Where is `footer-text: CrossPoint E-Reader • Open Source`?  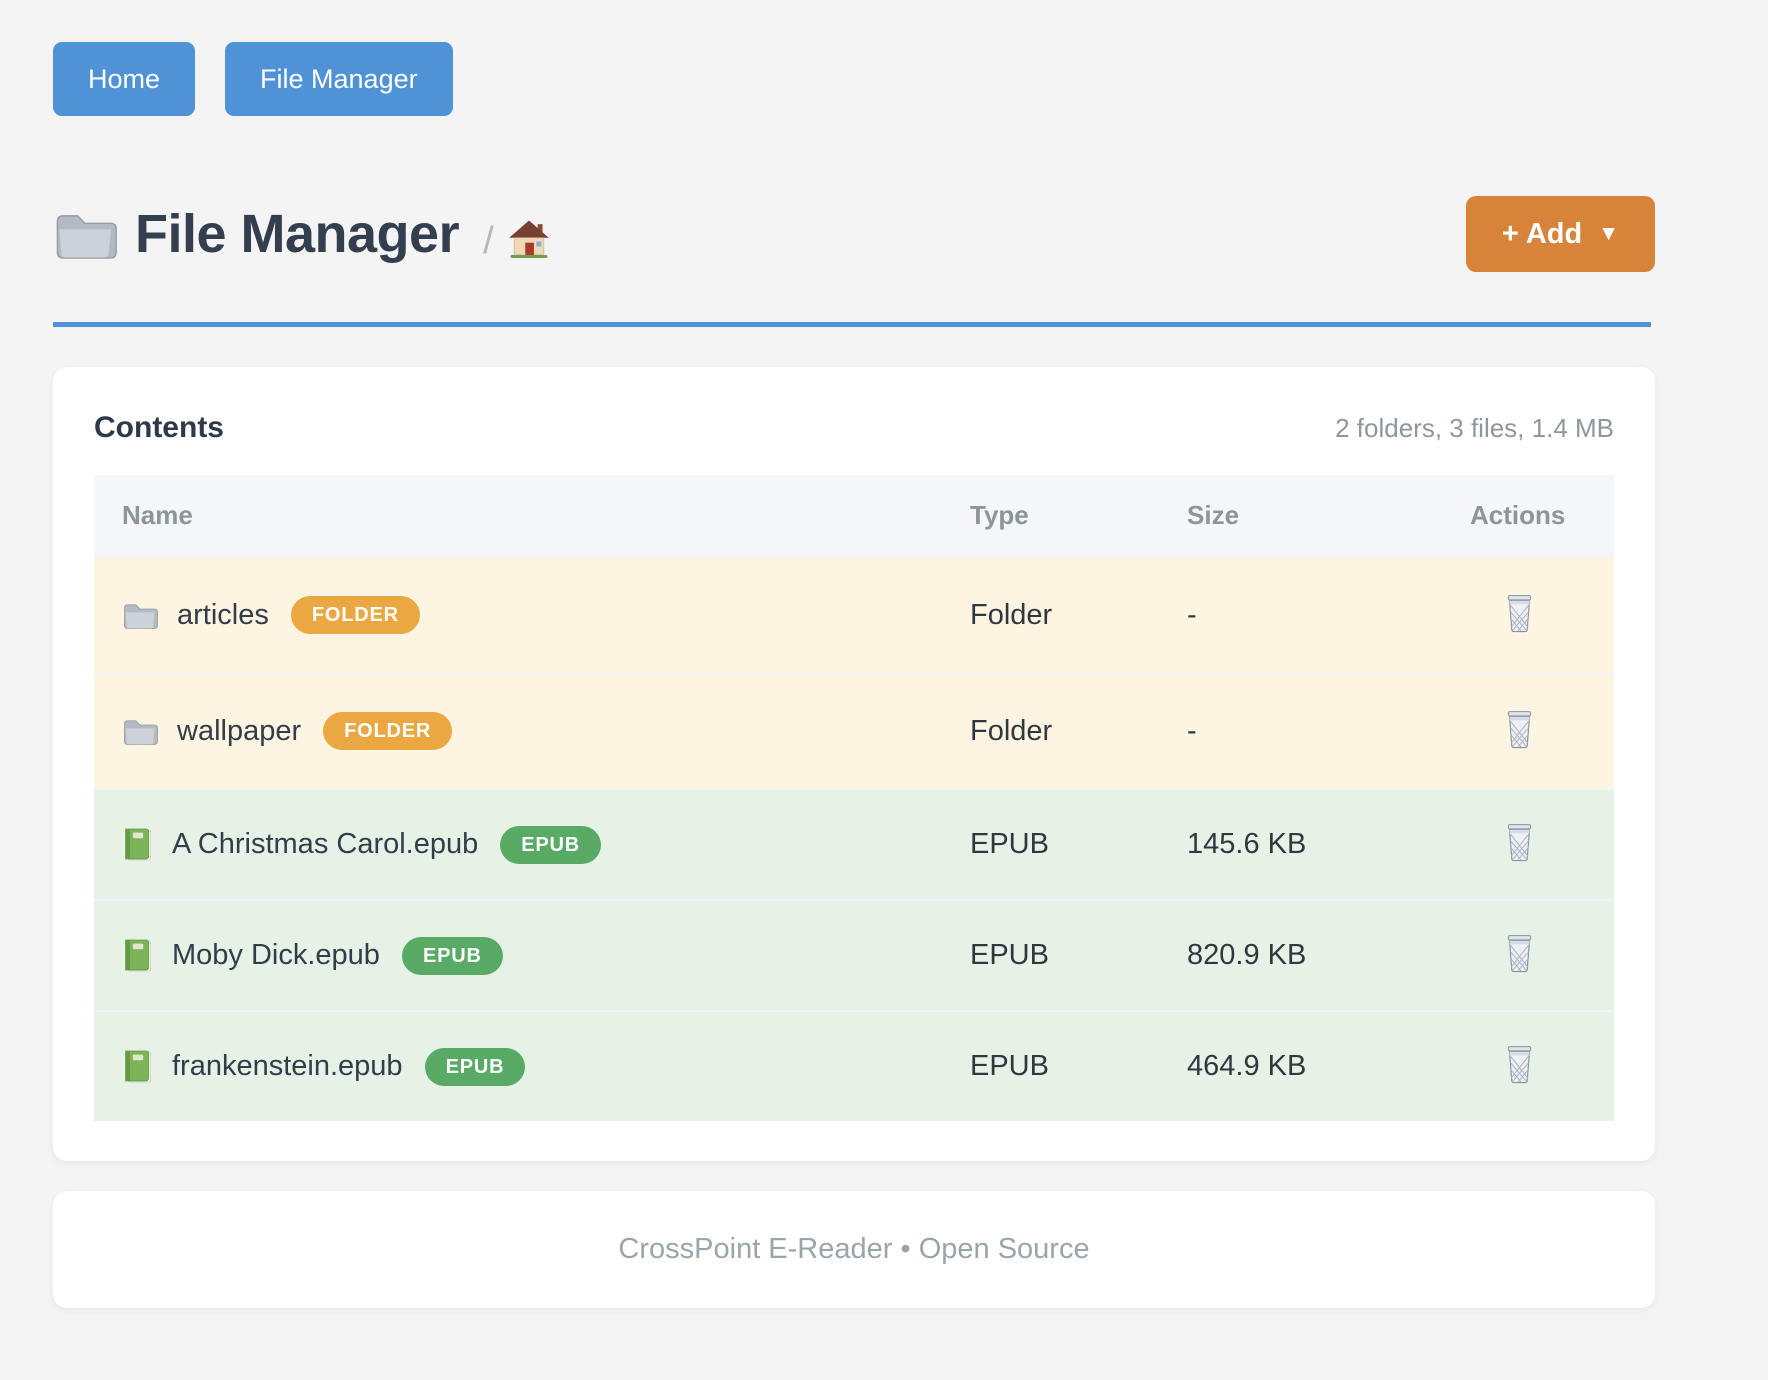 footer-text: CrossPoint E-Reader • Open Source is located at coordinates (854, 1249).